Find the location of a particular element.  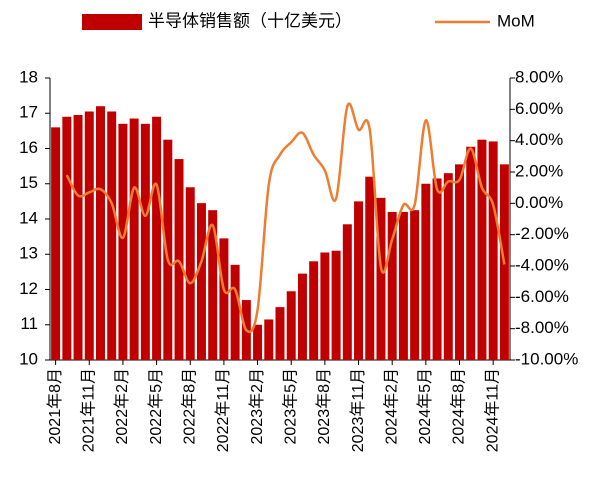

legend-label: 半导体销售额（十亿美元） is located at coordinates (250, 20).